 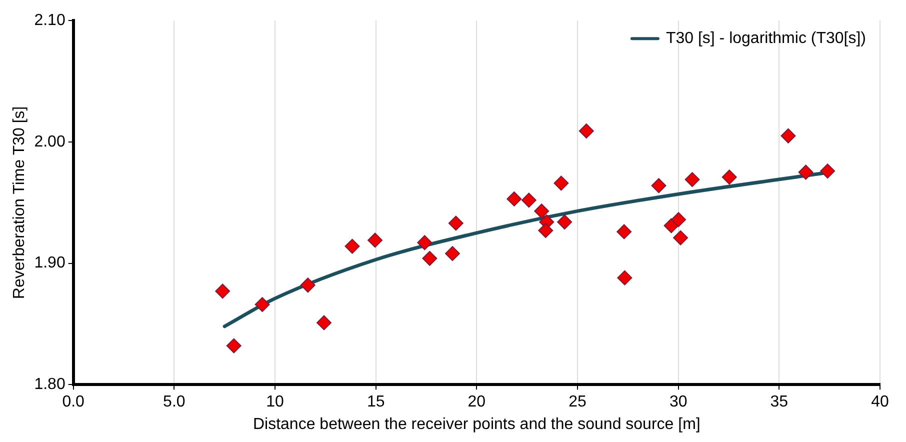 I want to click on y-tick-label: 2.00, so click(x=50, y=141).